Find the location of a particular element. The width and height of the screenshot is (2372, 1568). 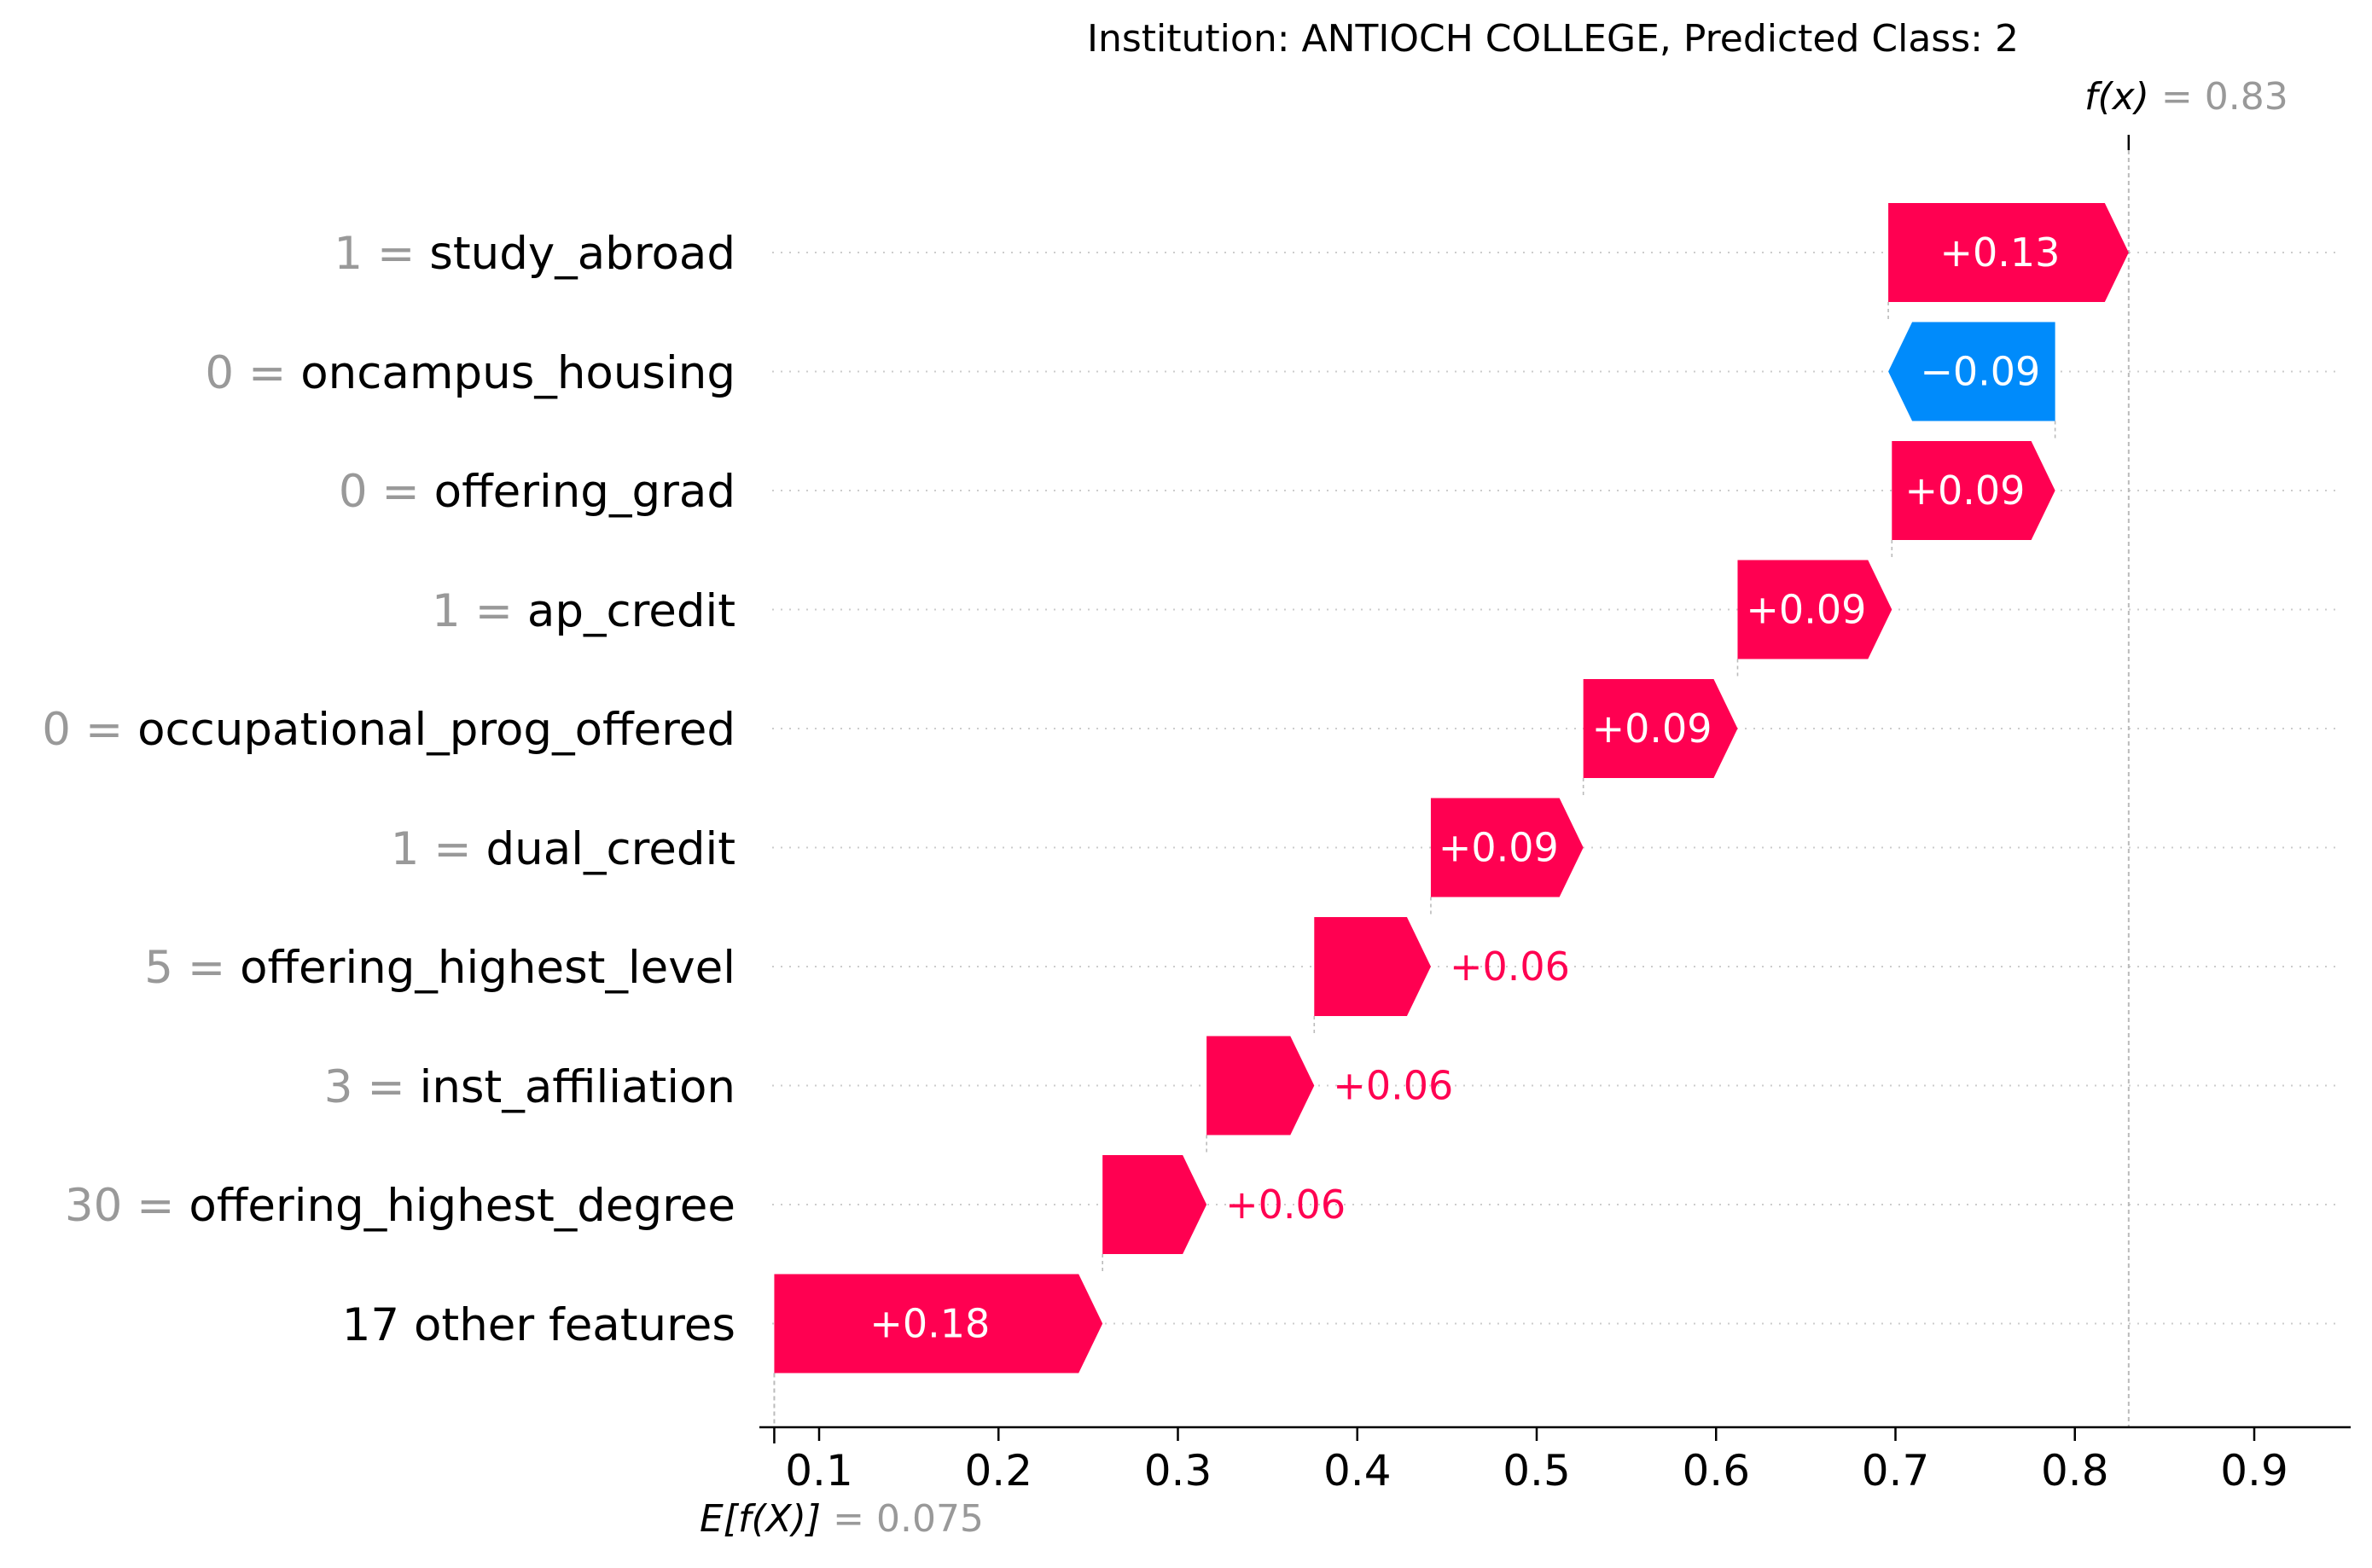

feature-label: 0 = offering_grad is located at coordinates (537, 492).